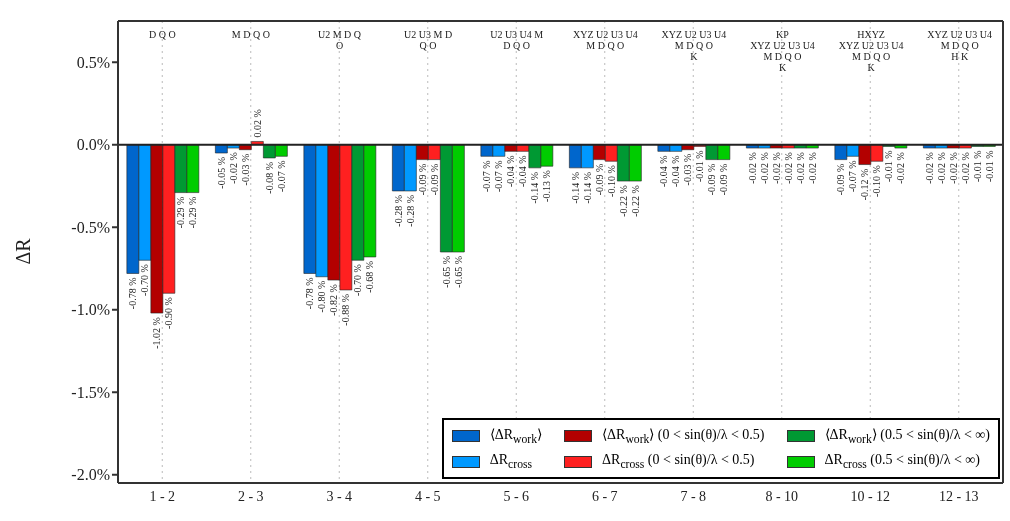 This screenshot has height=521, width=1010. Describe the element at coordinates (511, 461) in the screenshot. I see `legend-label: ΔR$_{cross}$` at that location.